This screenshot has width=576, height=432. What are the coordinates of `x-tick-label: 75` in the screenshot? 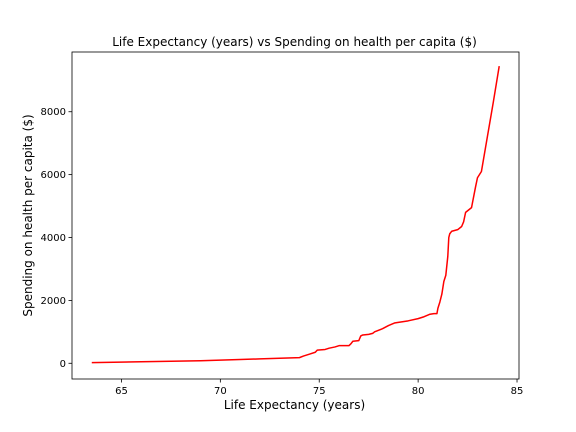 It's located at (319, 391).